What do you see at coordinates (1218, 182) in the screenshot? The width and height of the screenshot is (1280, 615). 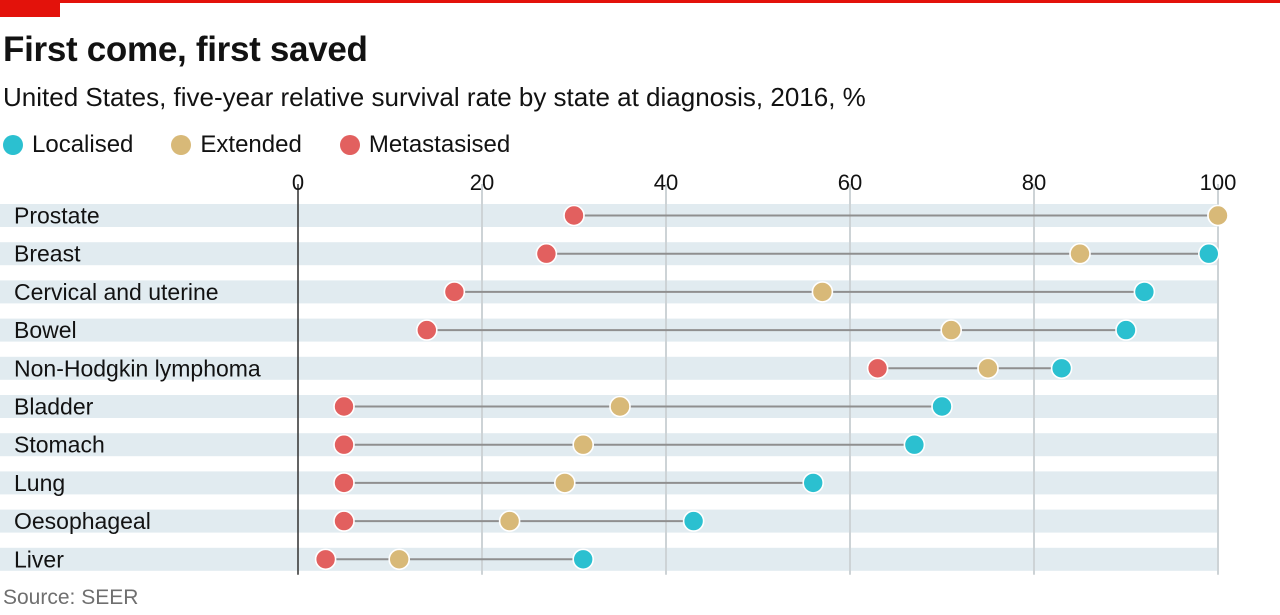 I see `x-tick-label: 100` at bounding box center [1218, 182].